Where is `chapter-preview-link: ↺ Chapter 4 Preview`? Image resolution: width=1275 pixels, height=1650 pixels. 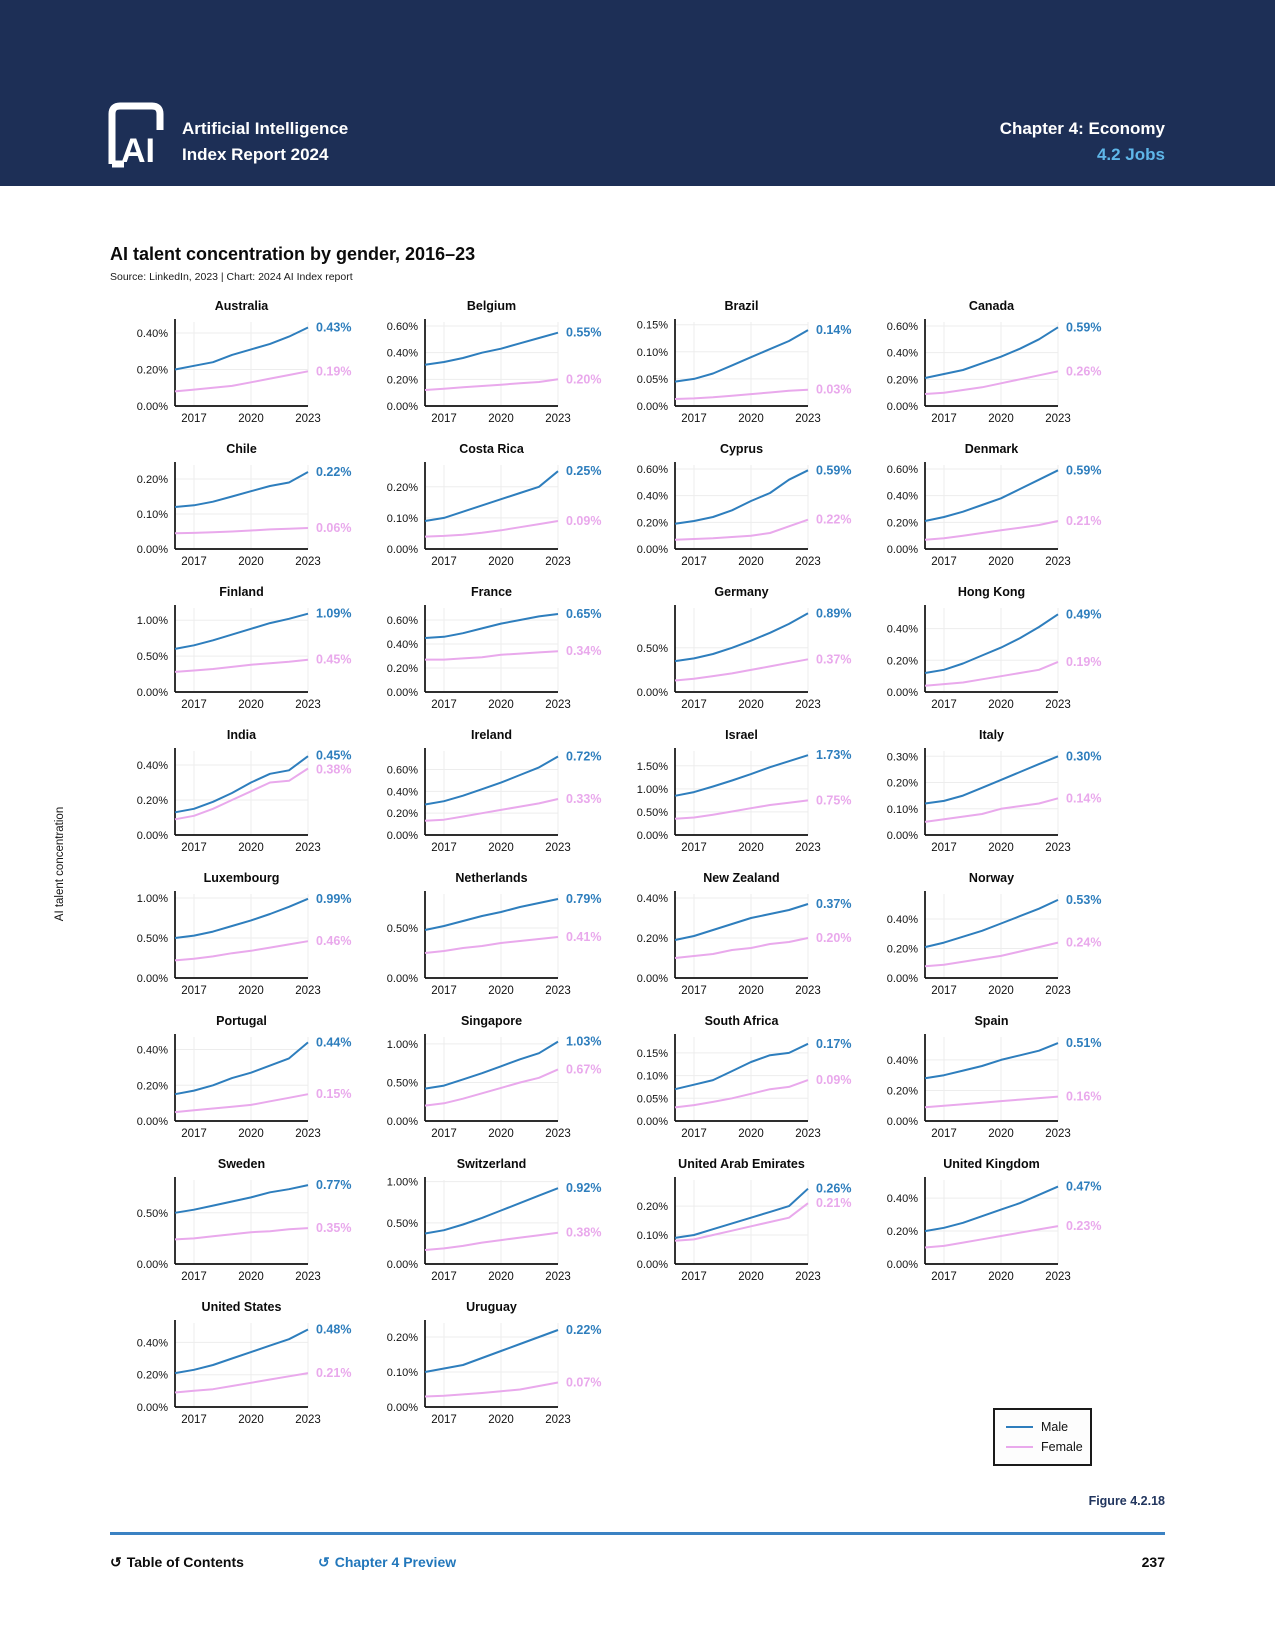
chapter-preview-link: ↺ Chapter 4 Preview is located at coordinates (387, 1562).